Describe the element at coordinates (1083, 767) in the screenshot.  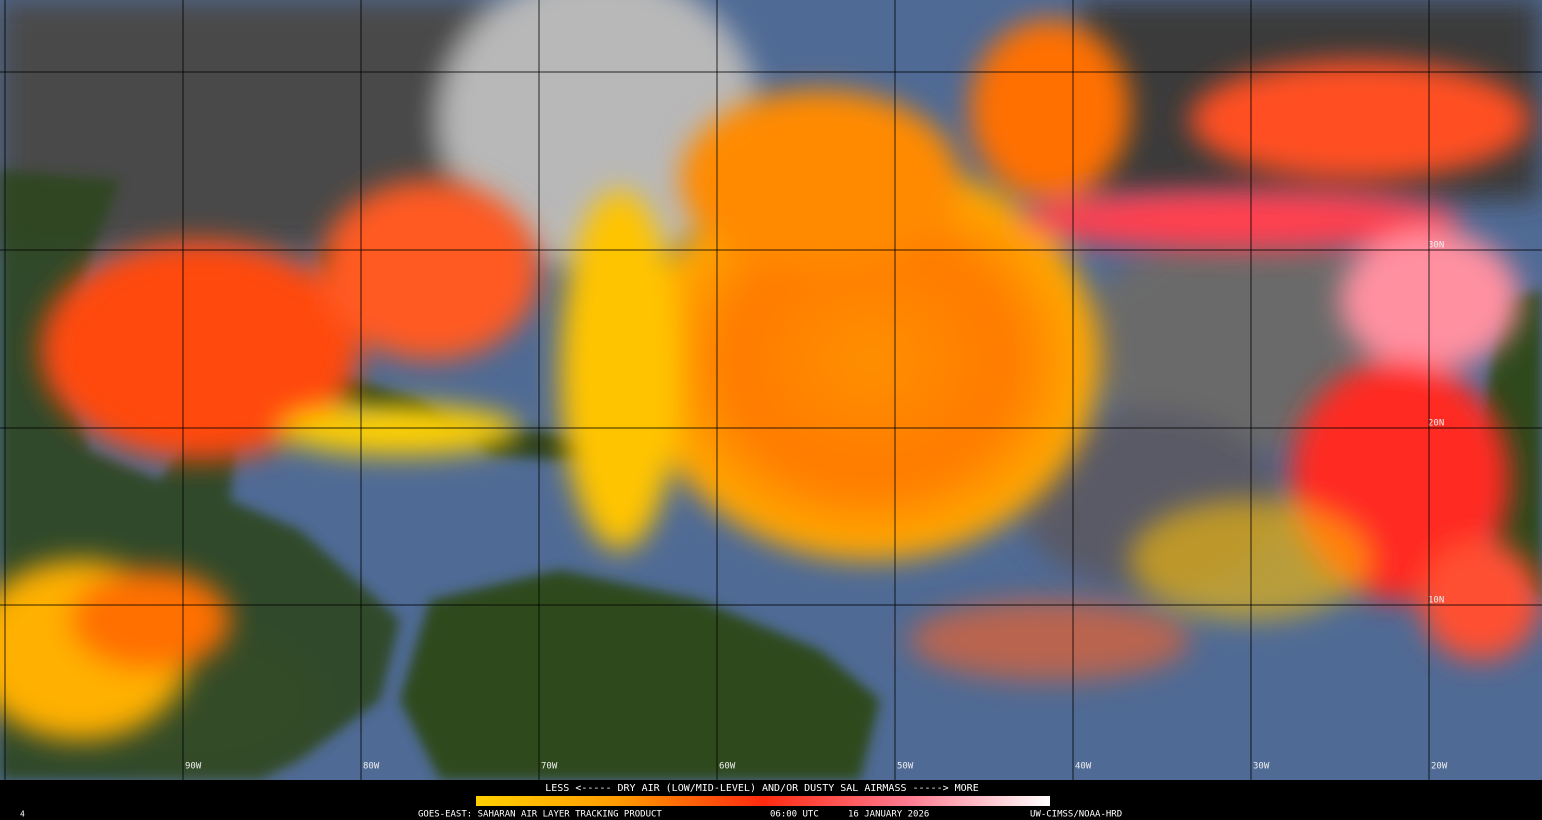
I see `longitude-label: 40W` at that location.